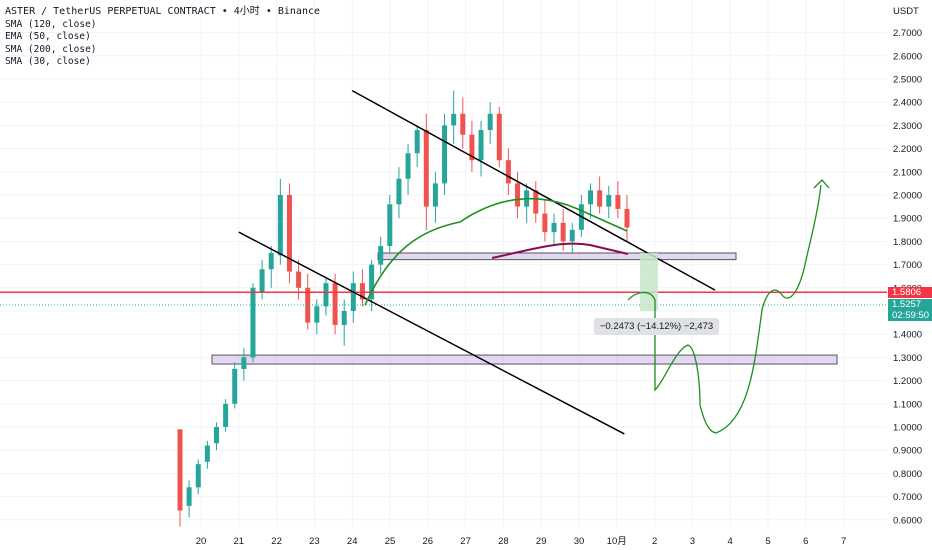 The image size is (932, 550). Describe the element at coordinates (907, 520) in the screenshot. I see `price-tick-label: 0.6000` at that location.